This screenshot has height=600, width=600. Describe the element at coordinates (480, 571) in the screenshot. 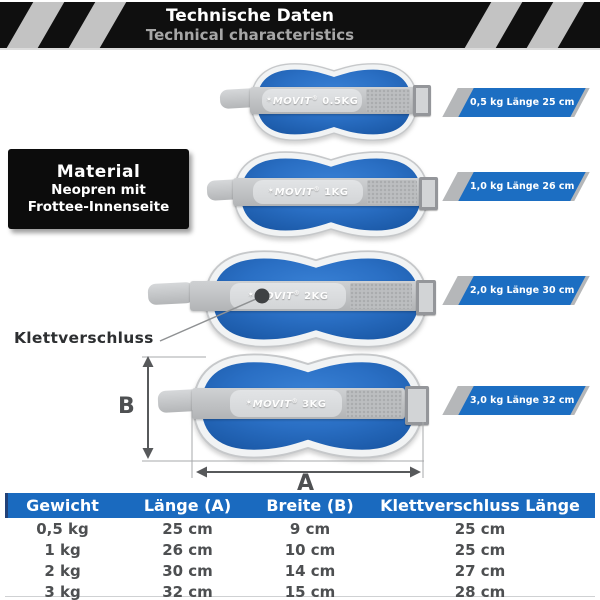

I see `cell: 27 cm` at that location.